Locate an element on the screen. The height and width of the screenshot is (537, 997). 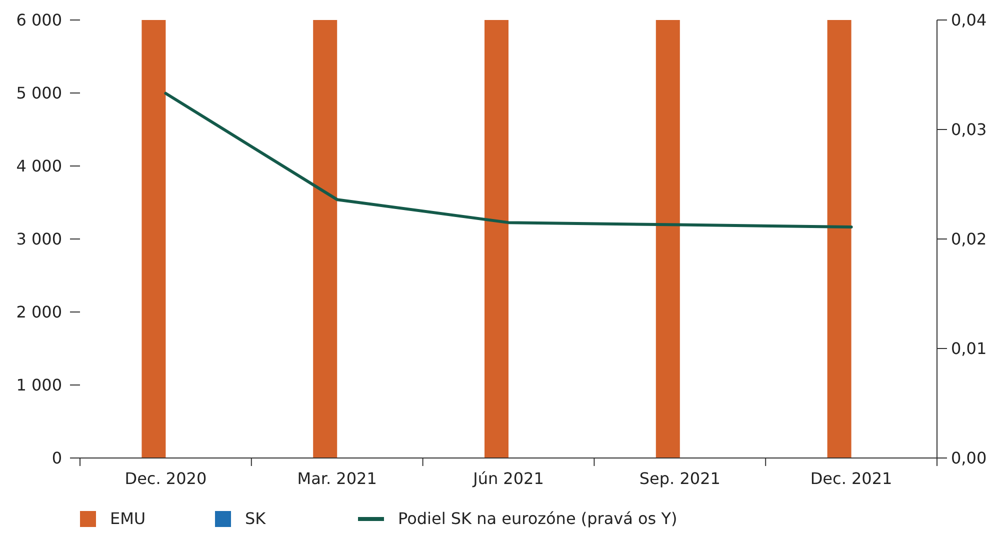
legend-label: Podiel SK na eurozóne (pravá os Y) is located at coordinates (538, 518).